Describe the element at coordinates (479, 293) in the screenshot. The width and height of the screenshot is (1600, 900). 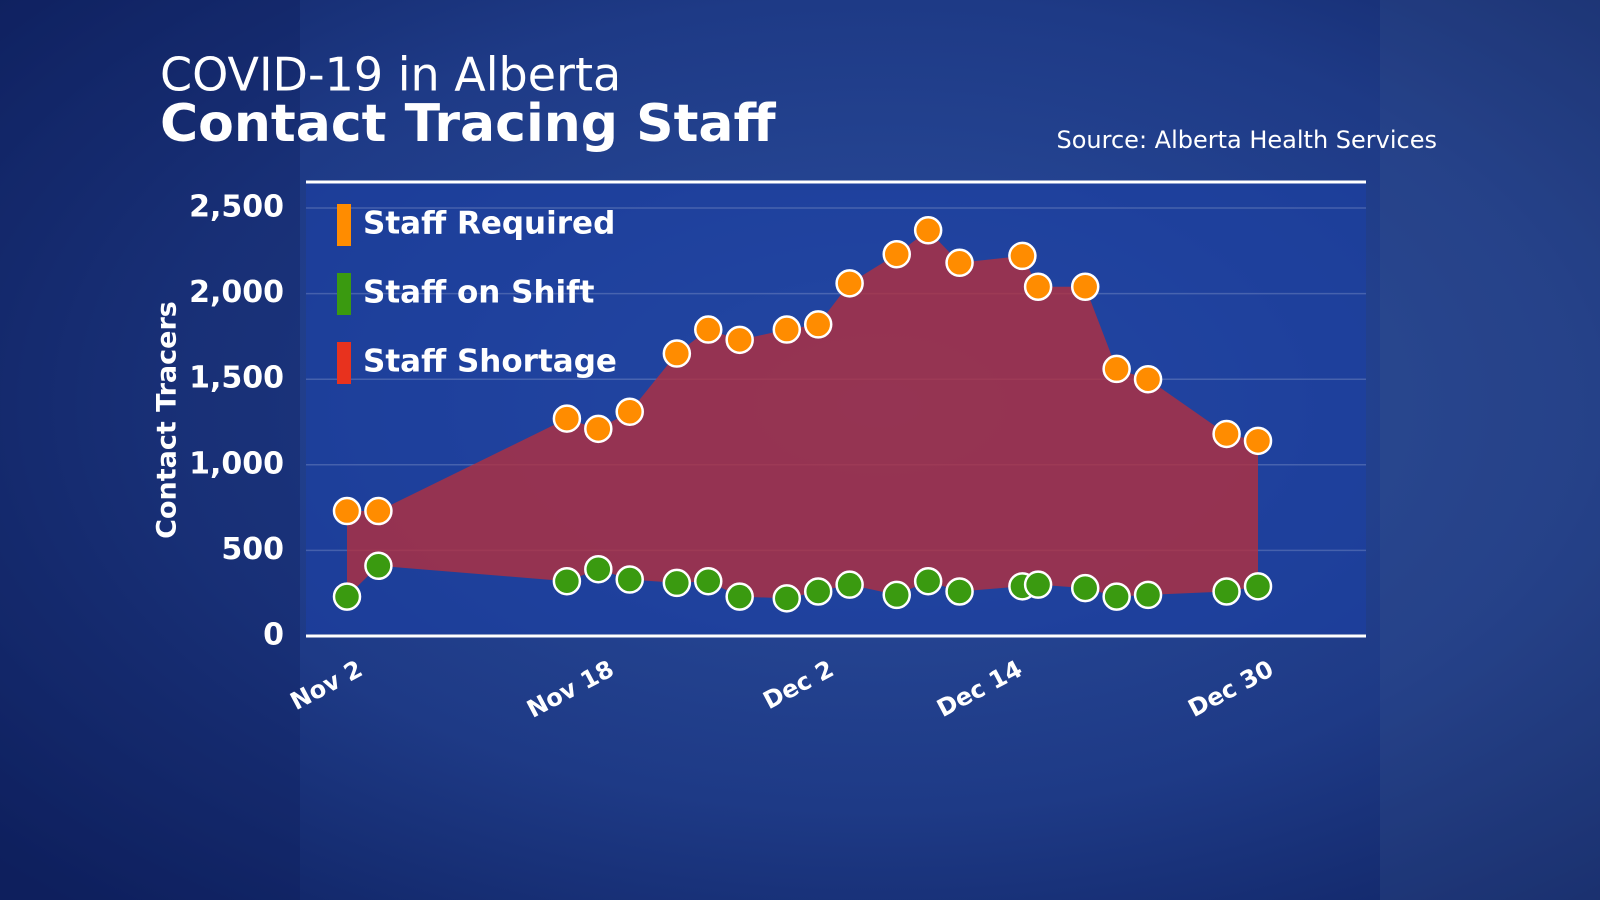
I see `legend-label: Staff on Shift` at that location.